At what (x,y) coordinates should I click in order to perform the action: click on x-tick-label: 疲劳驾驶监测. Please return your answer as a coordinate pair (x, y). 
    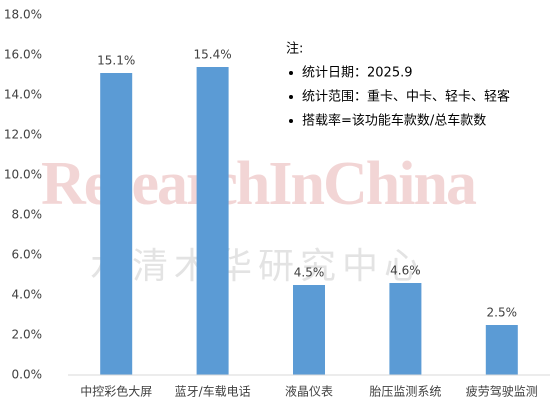
    Looking at the image, I should click on (502, 391).